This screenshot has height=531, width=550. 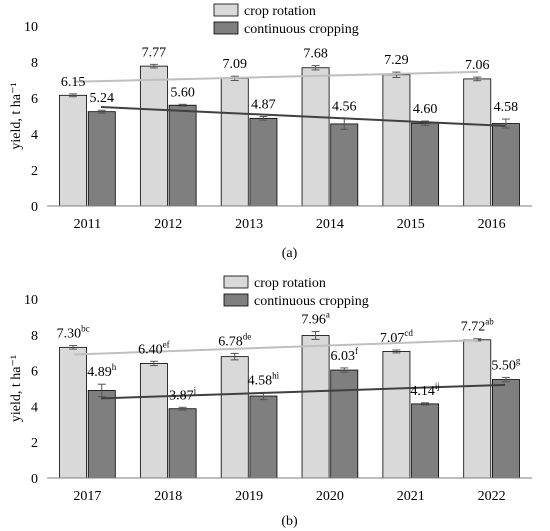 I want to click on bar-continuous-cropping-2018, so click(x=182, y=443).